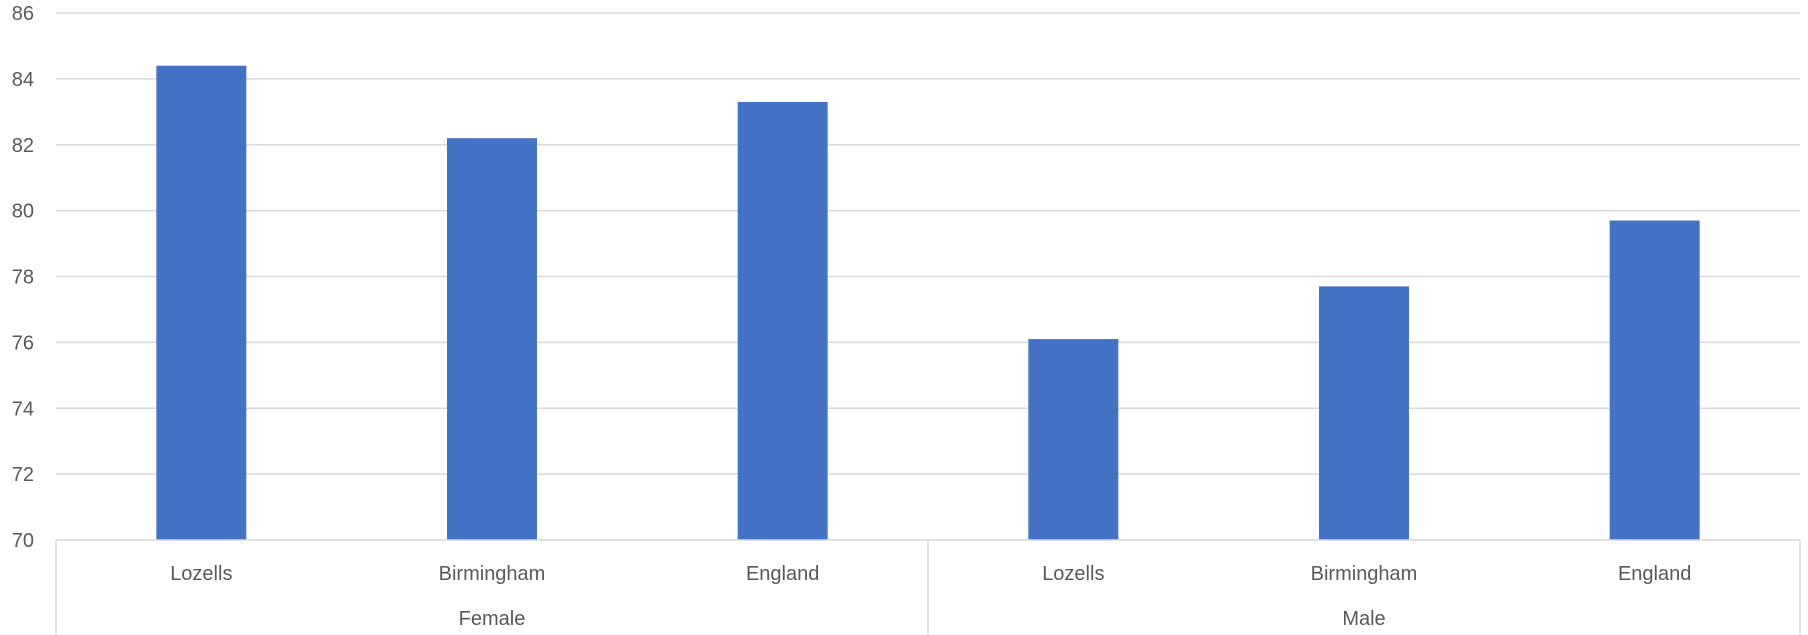  Describe the element at coordinates (492, 619) in the screenshot. I see `x-group-label: Female` at that location.